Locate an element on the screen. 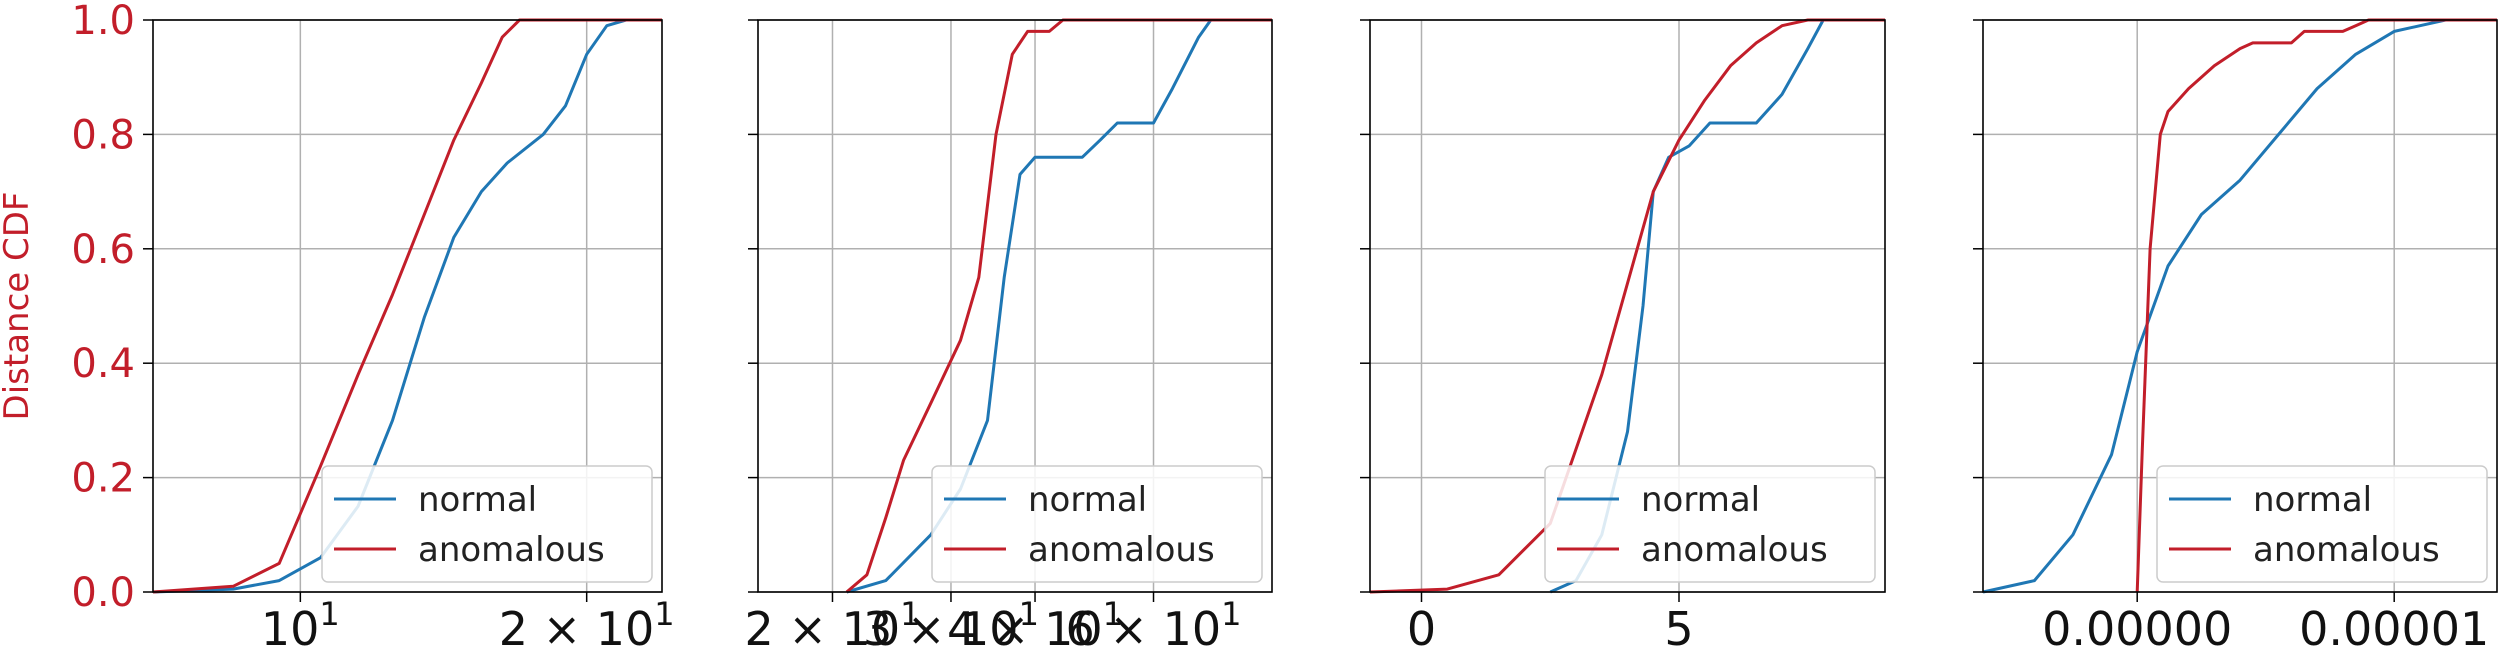  xtick-label: 0 is located at coordinates (1421, 629).